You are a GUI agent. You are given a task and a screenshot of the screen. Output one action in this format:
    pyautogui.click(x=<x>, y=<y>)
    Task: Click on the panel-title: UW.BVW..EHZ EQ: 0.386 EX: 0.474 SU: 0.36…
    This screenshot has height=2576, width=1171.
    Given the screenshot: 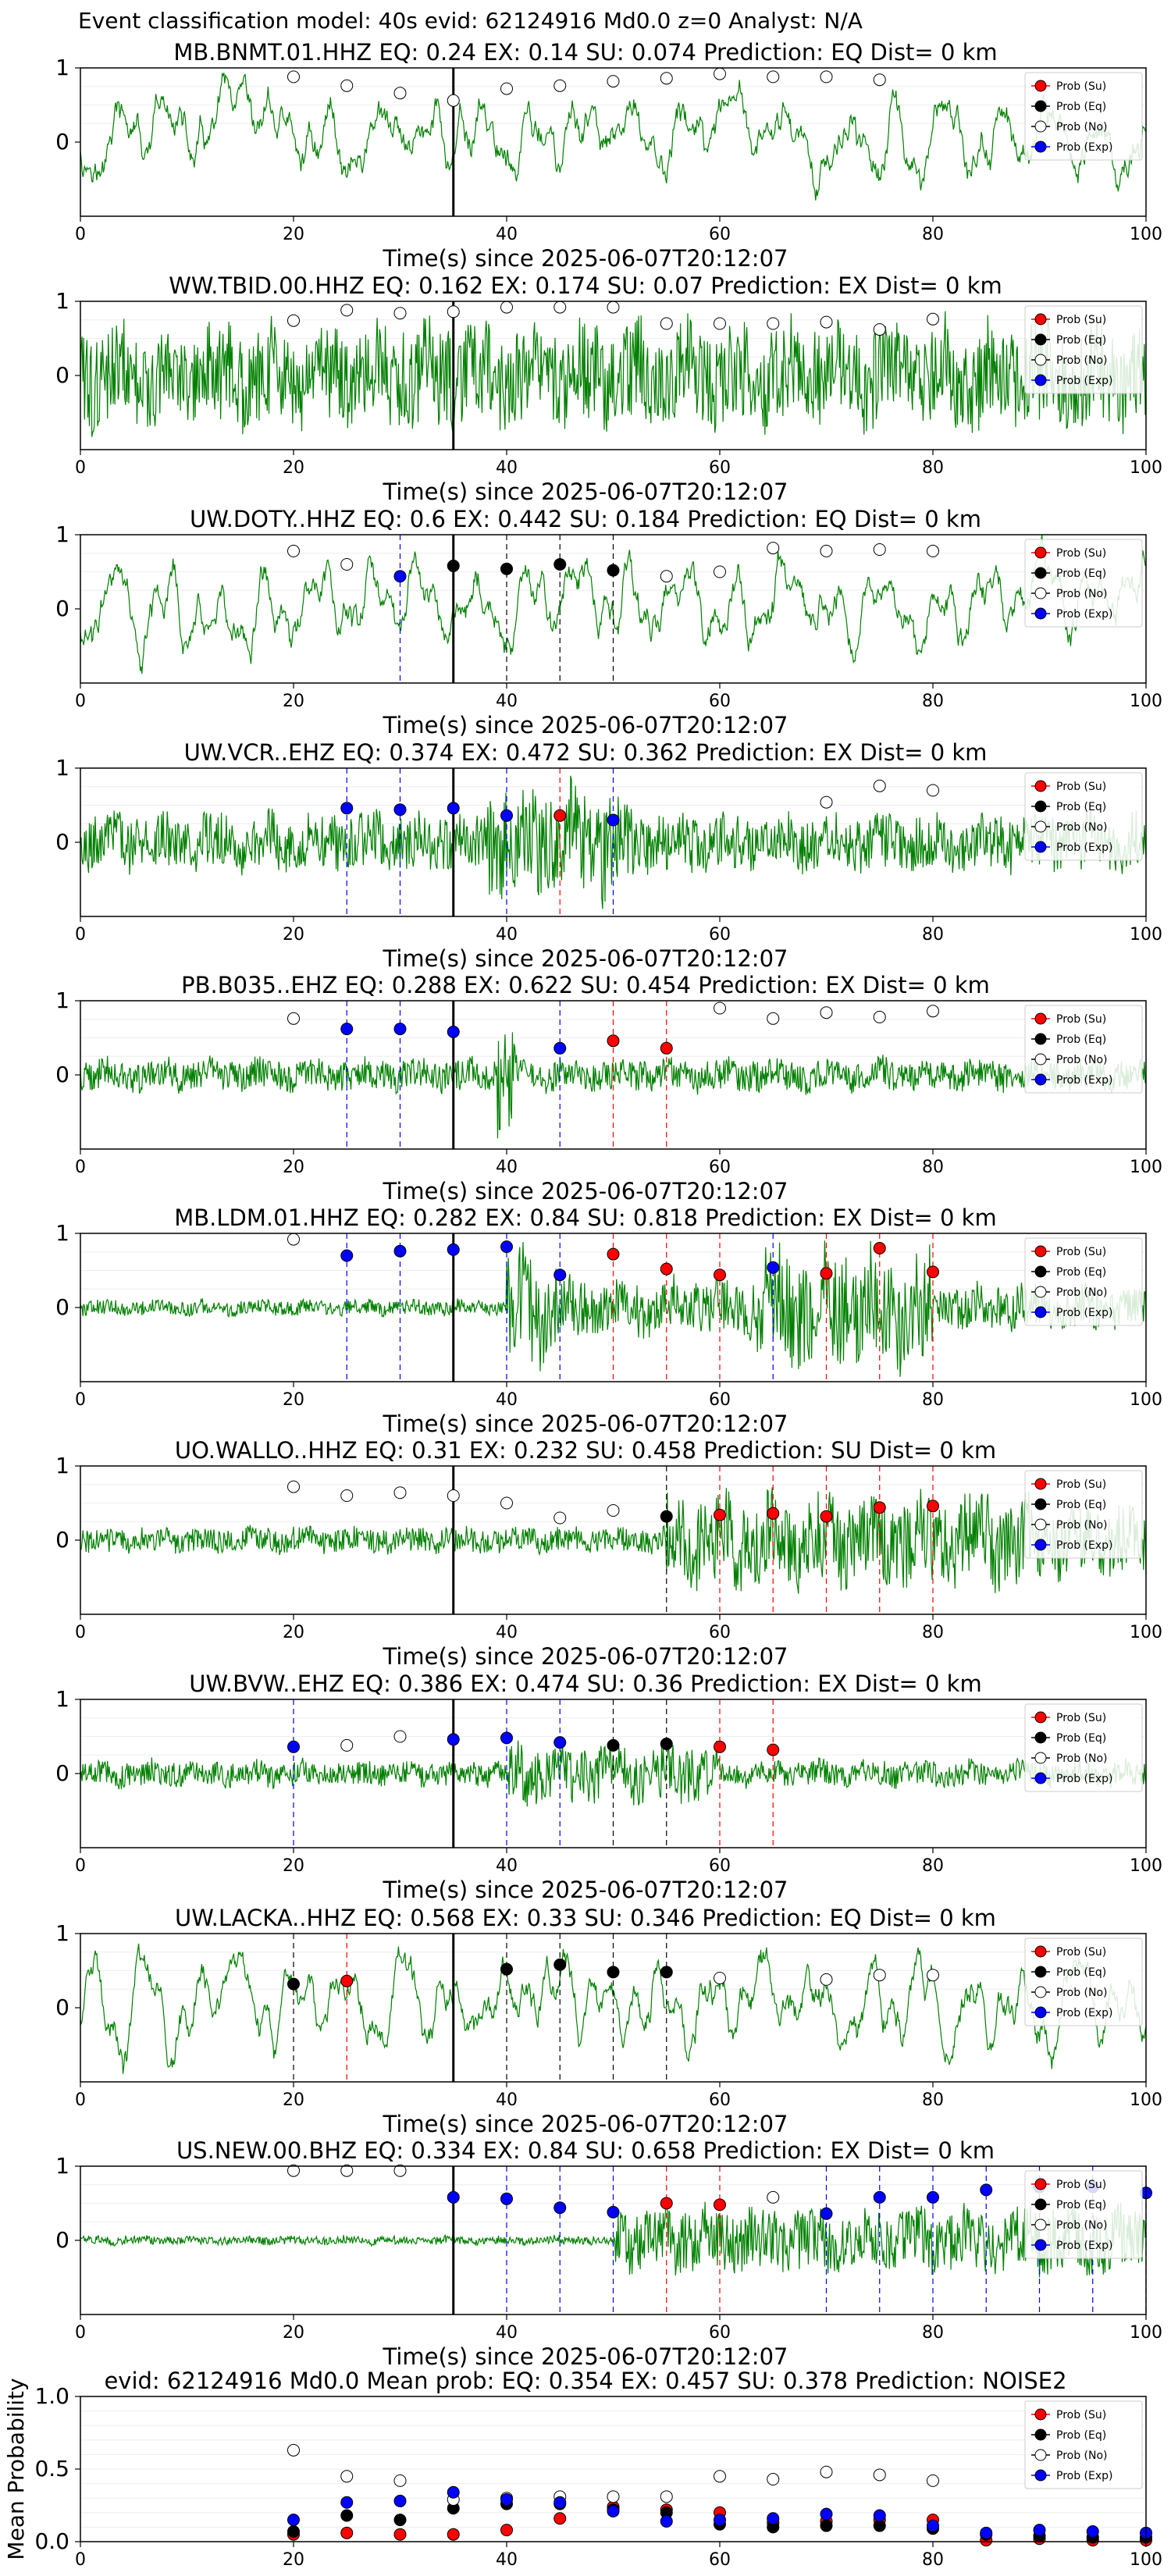 What is the action you would take?
    pyautogui.click(x=585, y=1683)
    